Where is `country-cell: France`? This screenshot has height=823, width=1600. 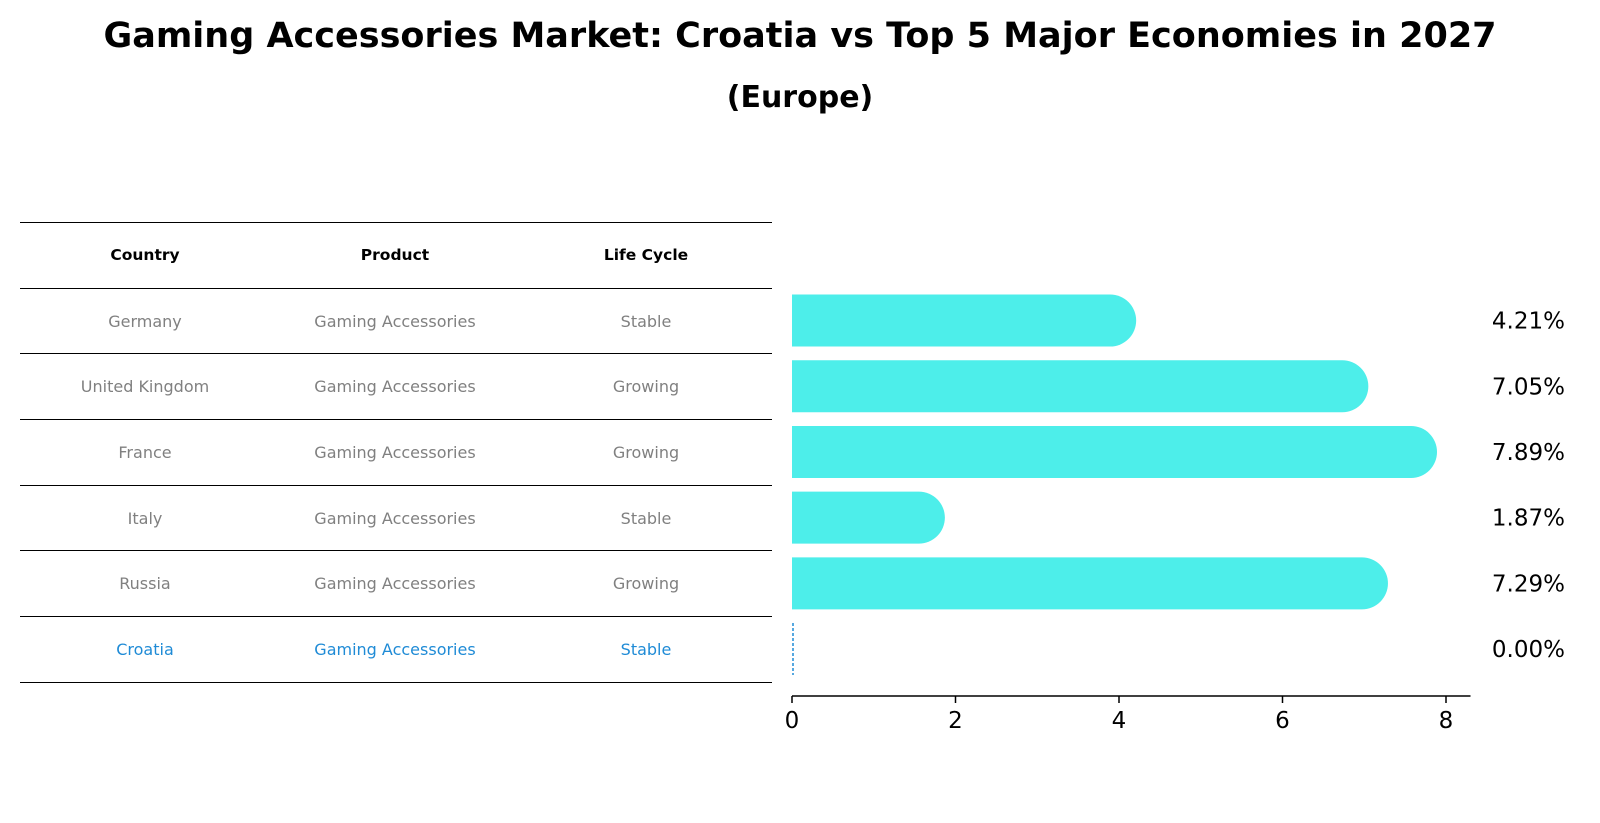
country-cell: France is located at coordinates (145, 452).